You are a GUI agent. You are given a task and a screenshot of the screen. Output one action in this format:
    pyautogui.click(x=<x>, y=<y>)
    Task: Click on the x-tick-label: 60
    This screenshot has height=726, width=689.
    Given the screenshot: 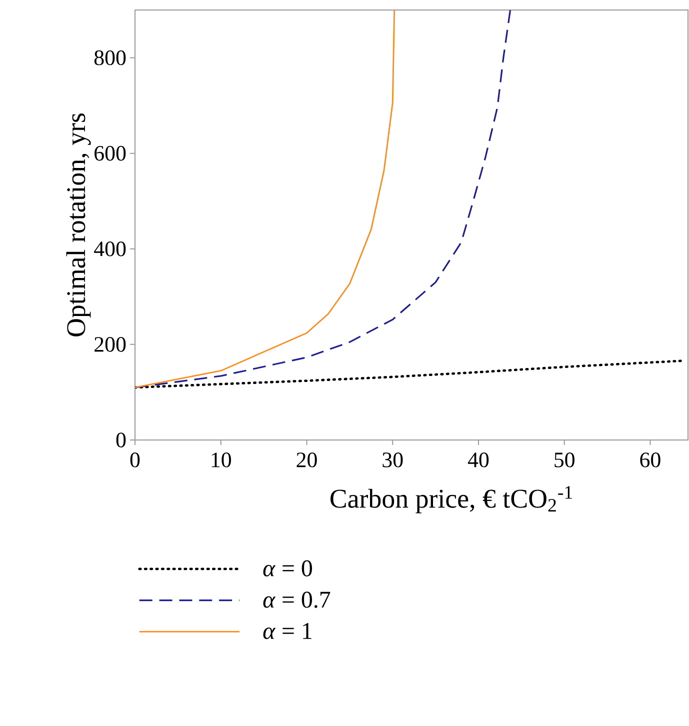 What is the action you would take?
    pyautogui.click(x=650, y=460)
    